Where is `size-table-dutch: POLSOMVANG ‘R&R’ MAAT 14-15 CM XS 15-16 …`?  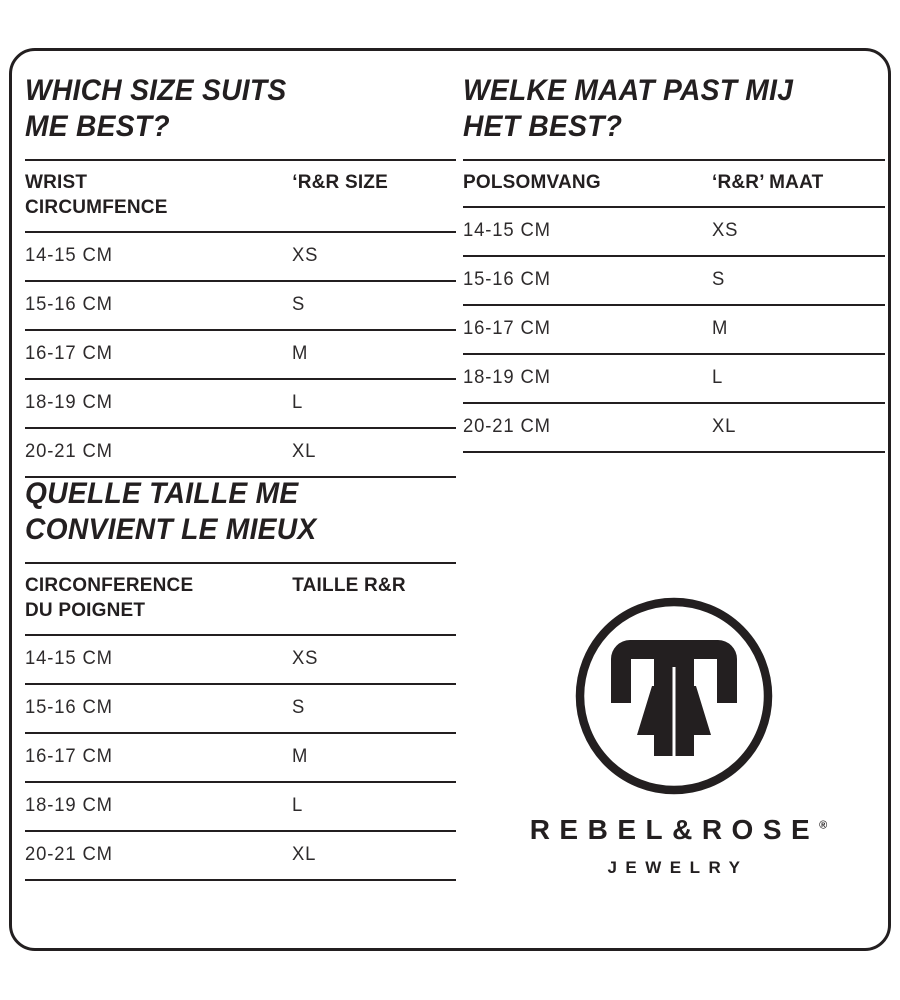 size-table-dutch: POLSOMVANG ‘R&R’ MAAT 14-15 CM XS 15-16 … is located at coordinates (674, 306).